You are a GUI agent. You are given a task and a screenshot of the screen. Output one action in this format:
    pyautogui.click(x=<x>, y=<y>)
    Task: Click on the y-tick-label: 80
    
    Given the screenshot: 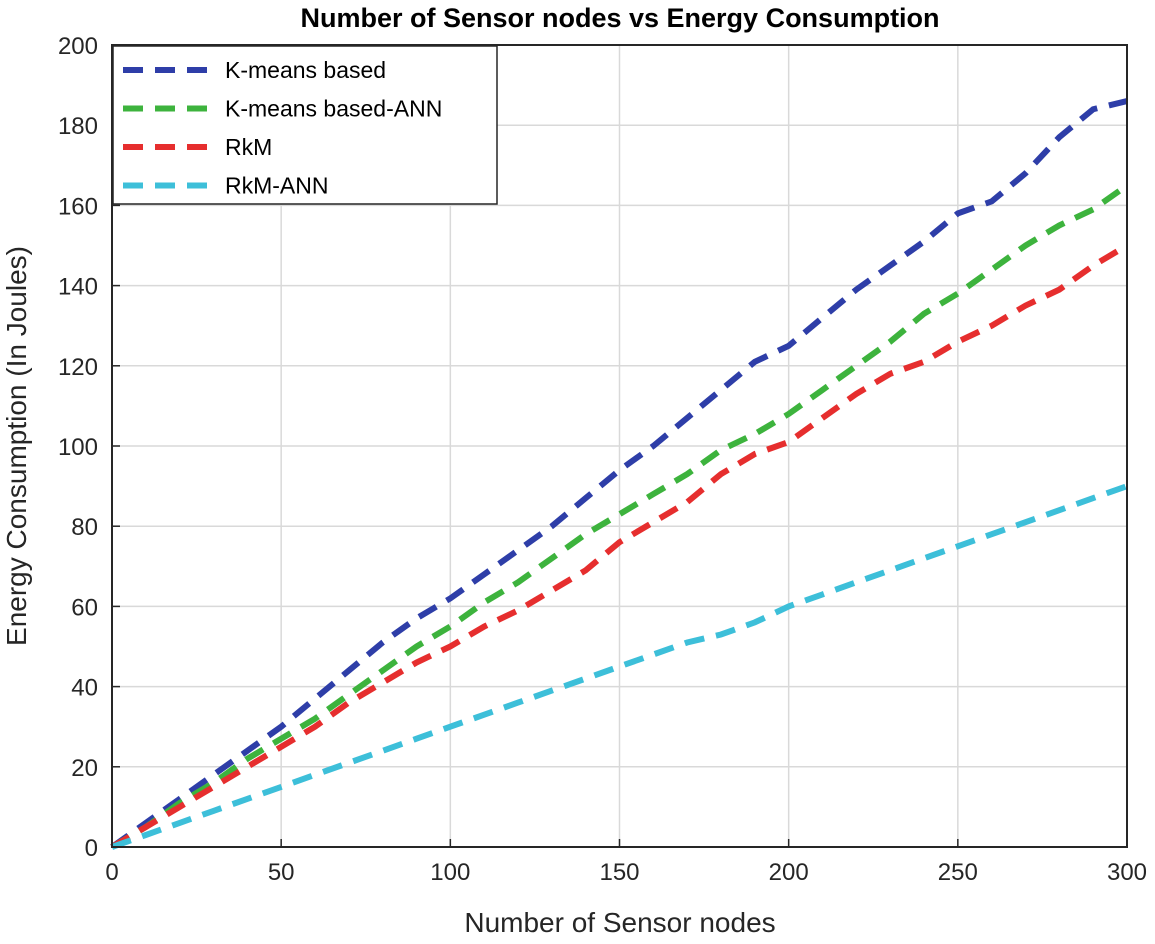 What is the action you would take?
    pyautogui.click(x=84, y=527)
    